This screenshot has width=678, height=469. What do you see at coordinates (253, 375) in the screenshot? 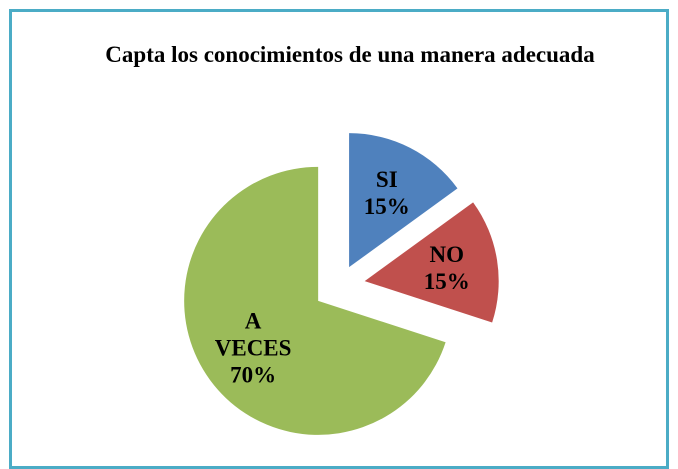
I see `value-label: 70%` at bounding box center [253, 375].